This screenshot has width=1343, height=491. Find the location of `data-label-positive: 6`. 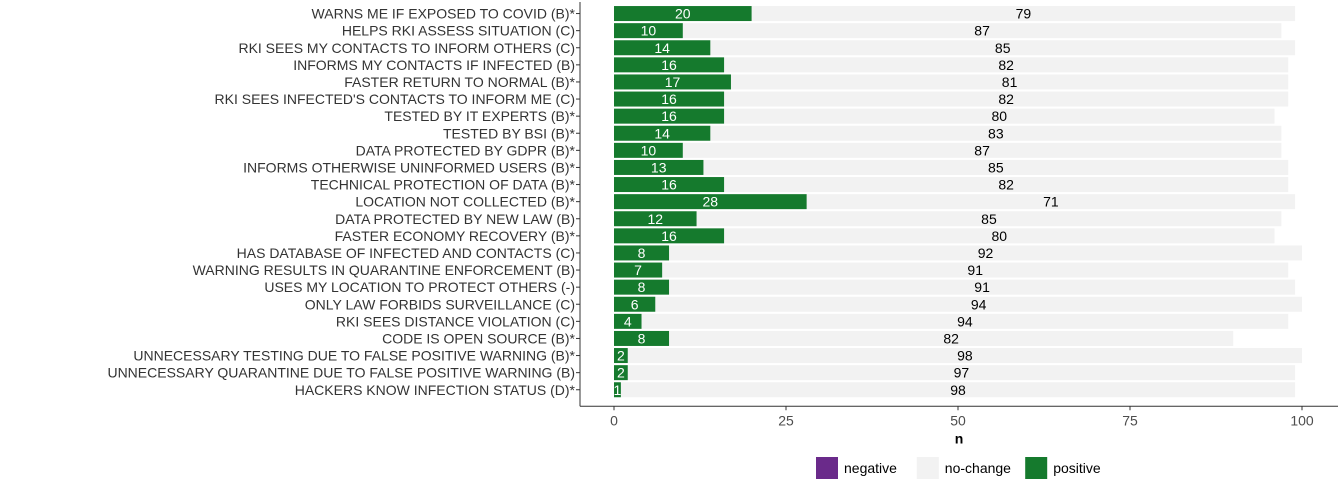

data-label-positive: 6 is located at coordinates (635, 304).